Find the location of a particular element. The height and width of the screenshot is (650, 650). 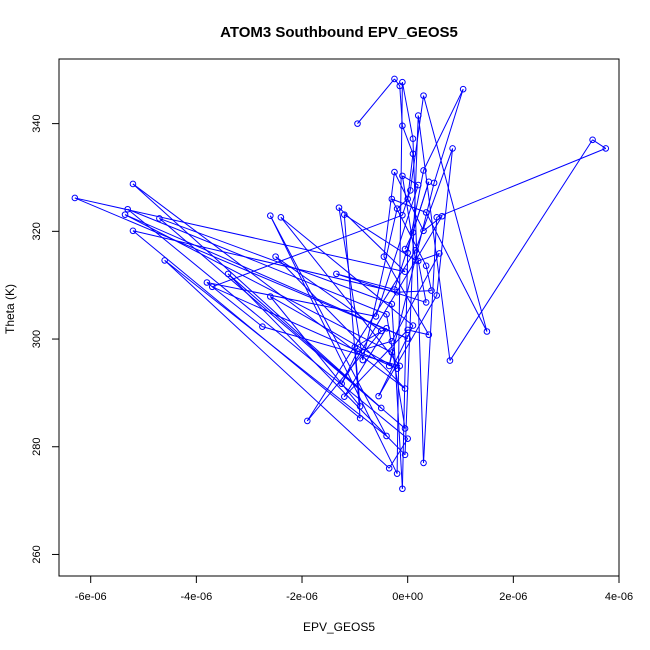

x-tick-label: -4e-06 is located at coordinates (196, 597).